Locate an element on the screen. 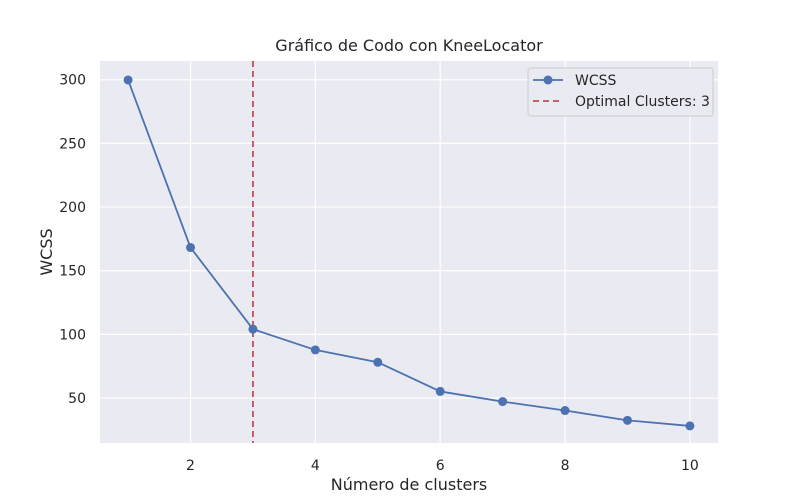  x-tick-label: 6 is located at coordinates (440, 466).